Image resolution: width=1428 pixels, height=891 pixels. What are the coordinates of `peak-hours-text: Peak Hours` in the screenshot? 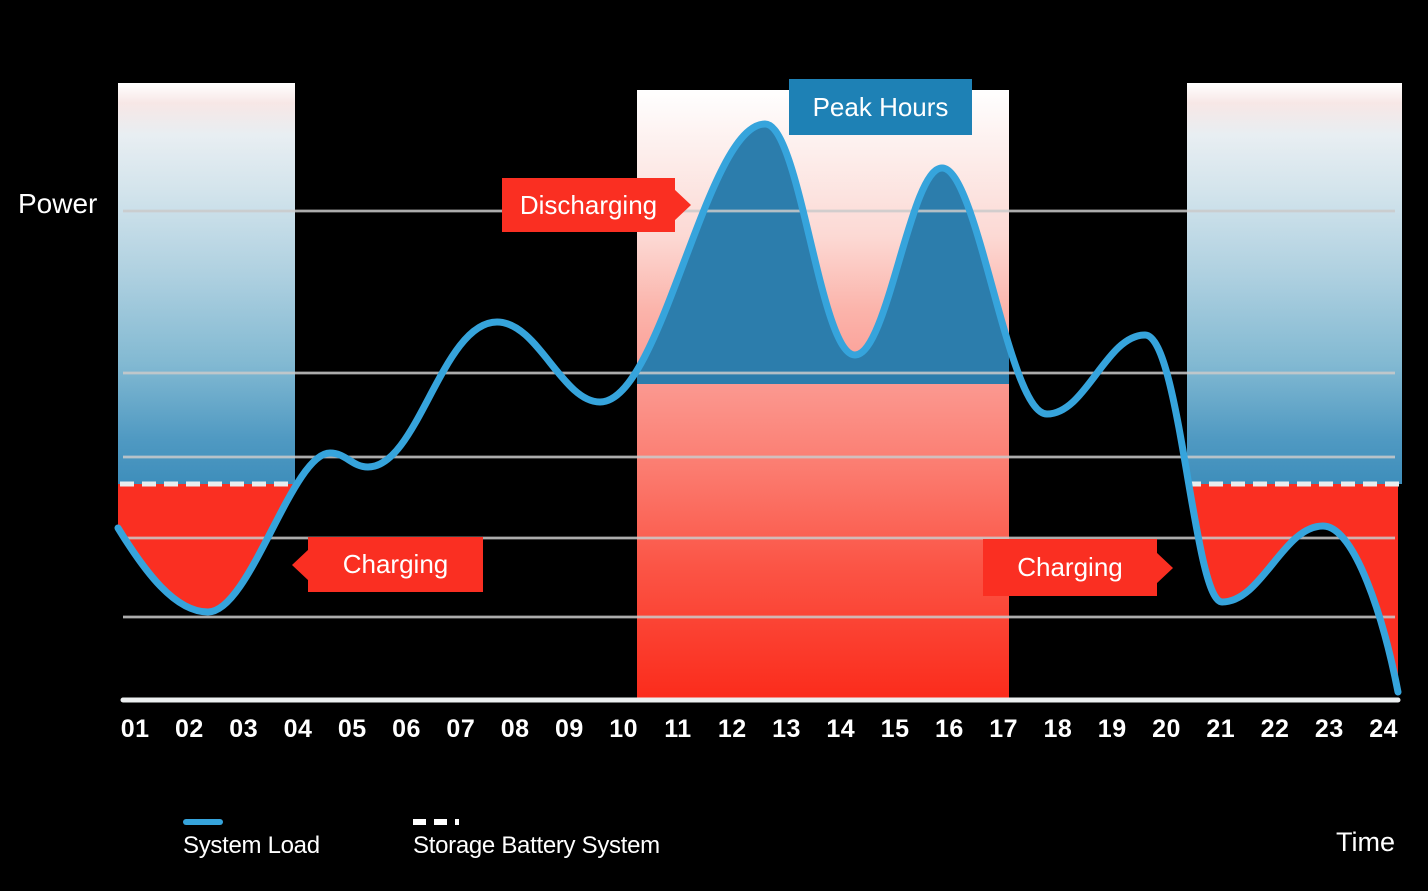 It's located at (880, 106).